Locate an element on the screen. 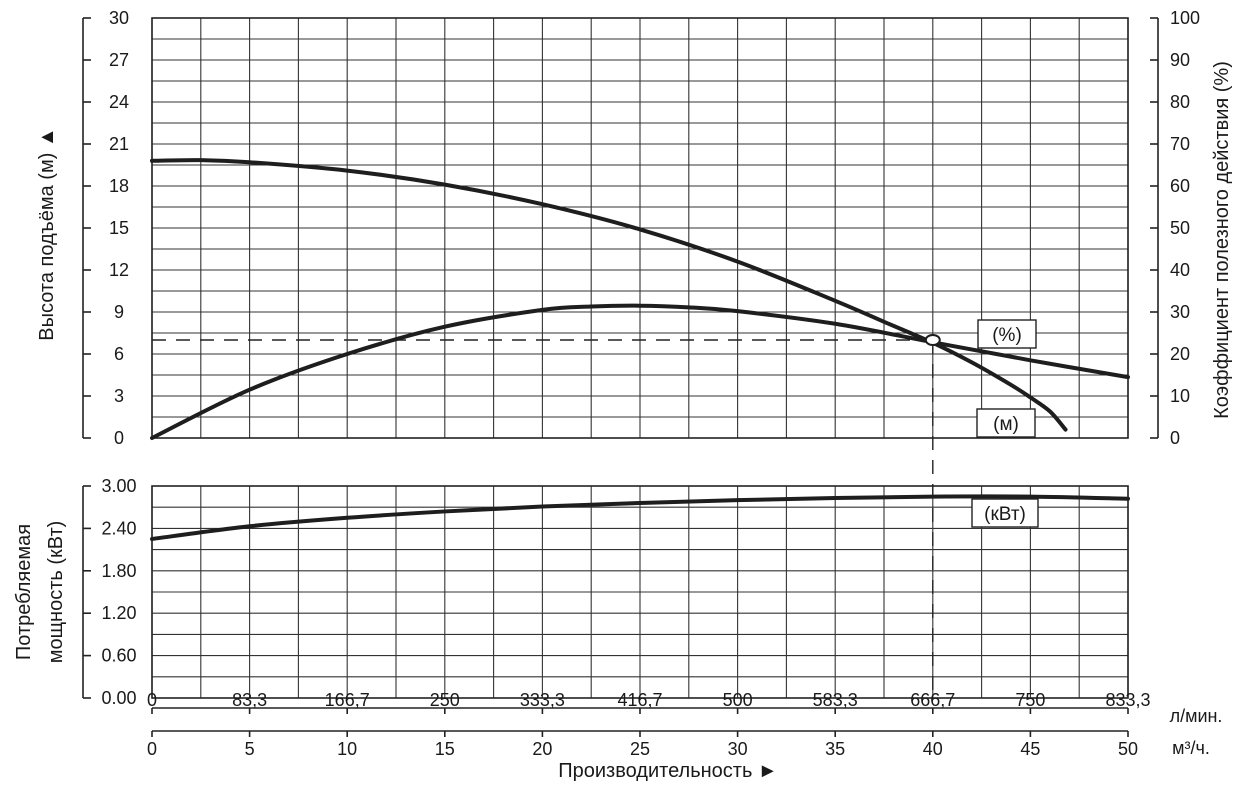 This screenshot has width=1257, height=793. head-tick-label: 27 is located at coordinates (119, 60).